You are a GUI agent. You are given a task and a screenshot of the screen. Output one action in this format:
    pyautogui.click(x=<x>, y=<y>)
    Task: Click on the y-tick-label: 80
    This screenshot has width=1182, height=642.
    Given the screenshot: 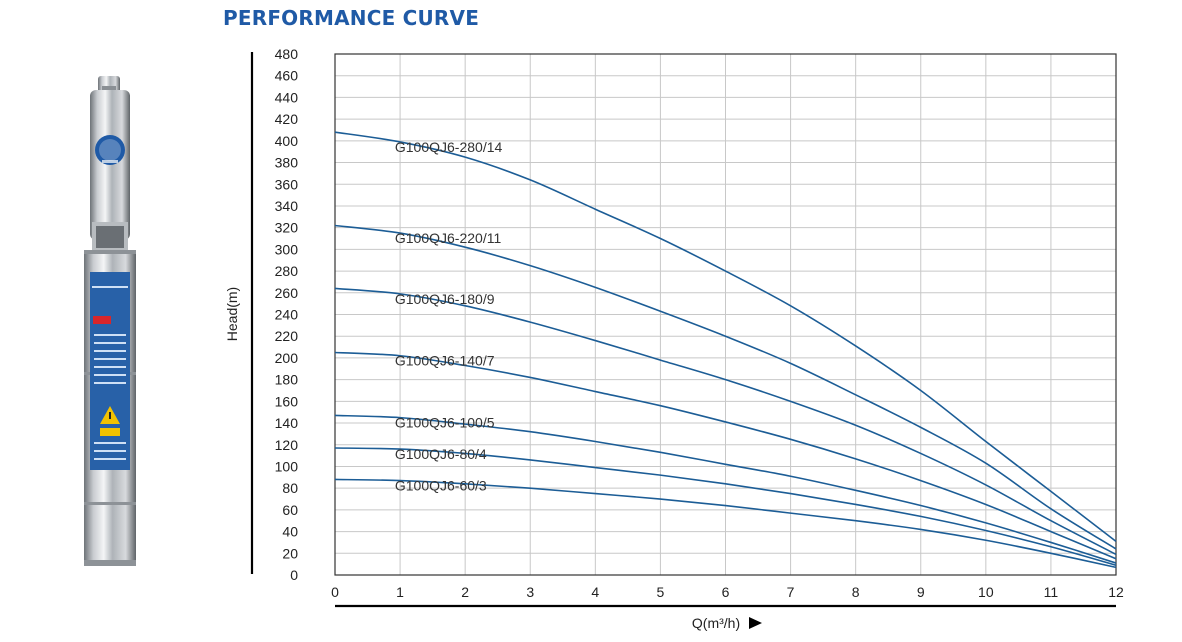 What is the action you would take?
    pyautogui.click(x=290, y=488)
    